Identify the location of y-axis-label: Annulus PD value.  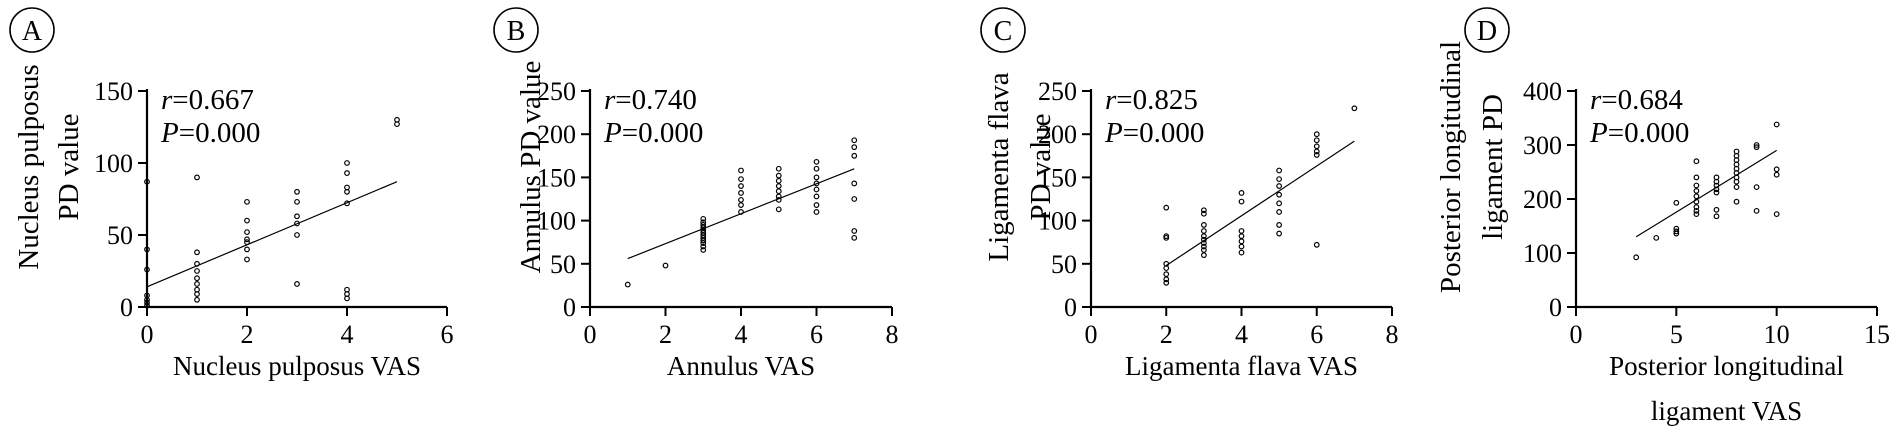
(531, 167).